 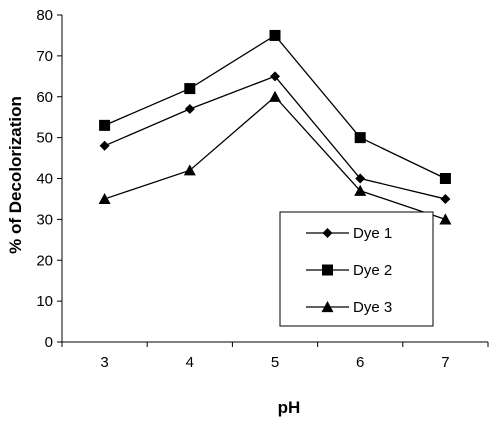 What do you see at coordinates (44, 15) in the screenshot?
I see `y-tick-label: 80` at bounding box center [44, 15].